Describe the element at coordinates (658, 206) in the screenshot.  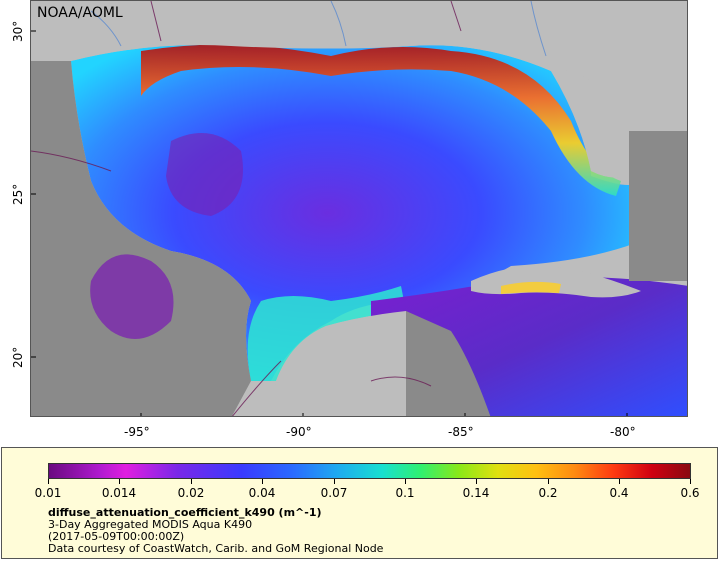
I see `atlantic-dark` at that location.